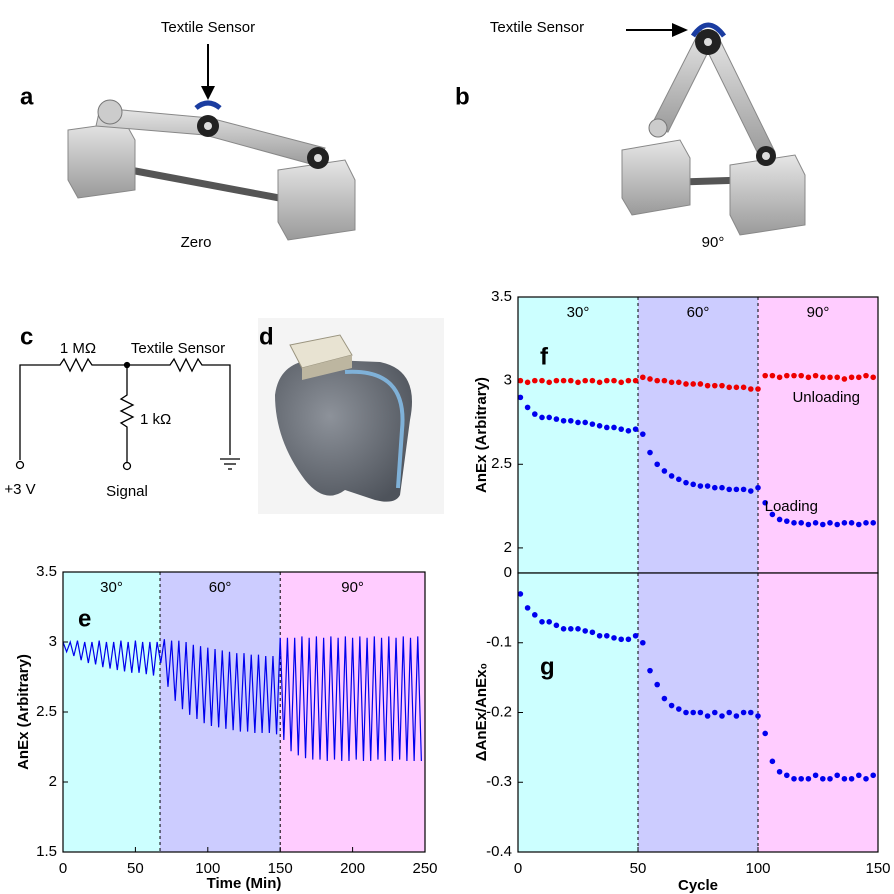 This screenshot has height=894, width=894. I want to click on sensor-strip, so click(374, 429).